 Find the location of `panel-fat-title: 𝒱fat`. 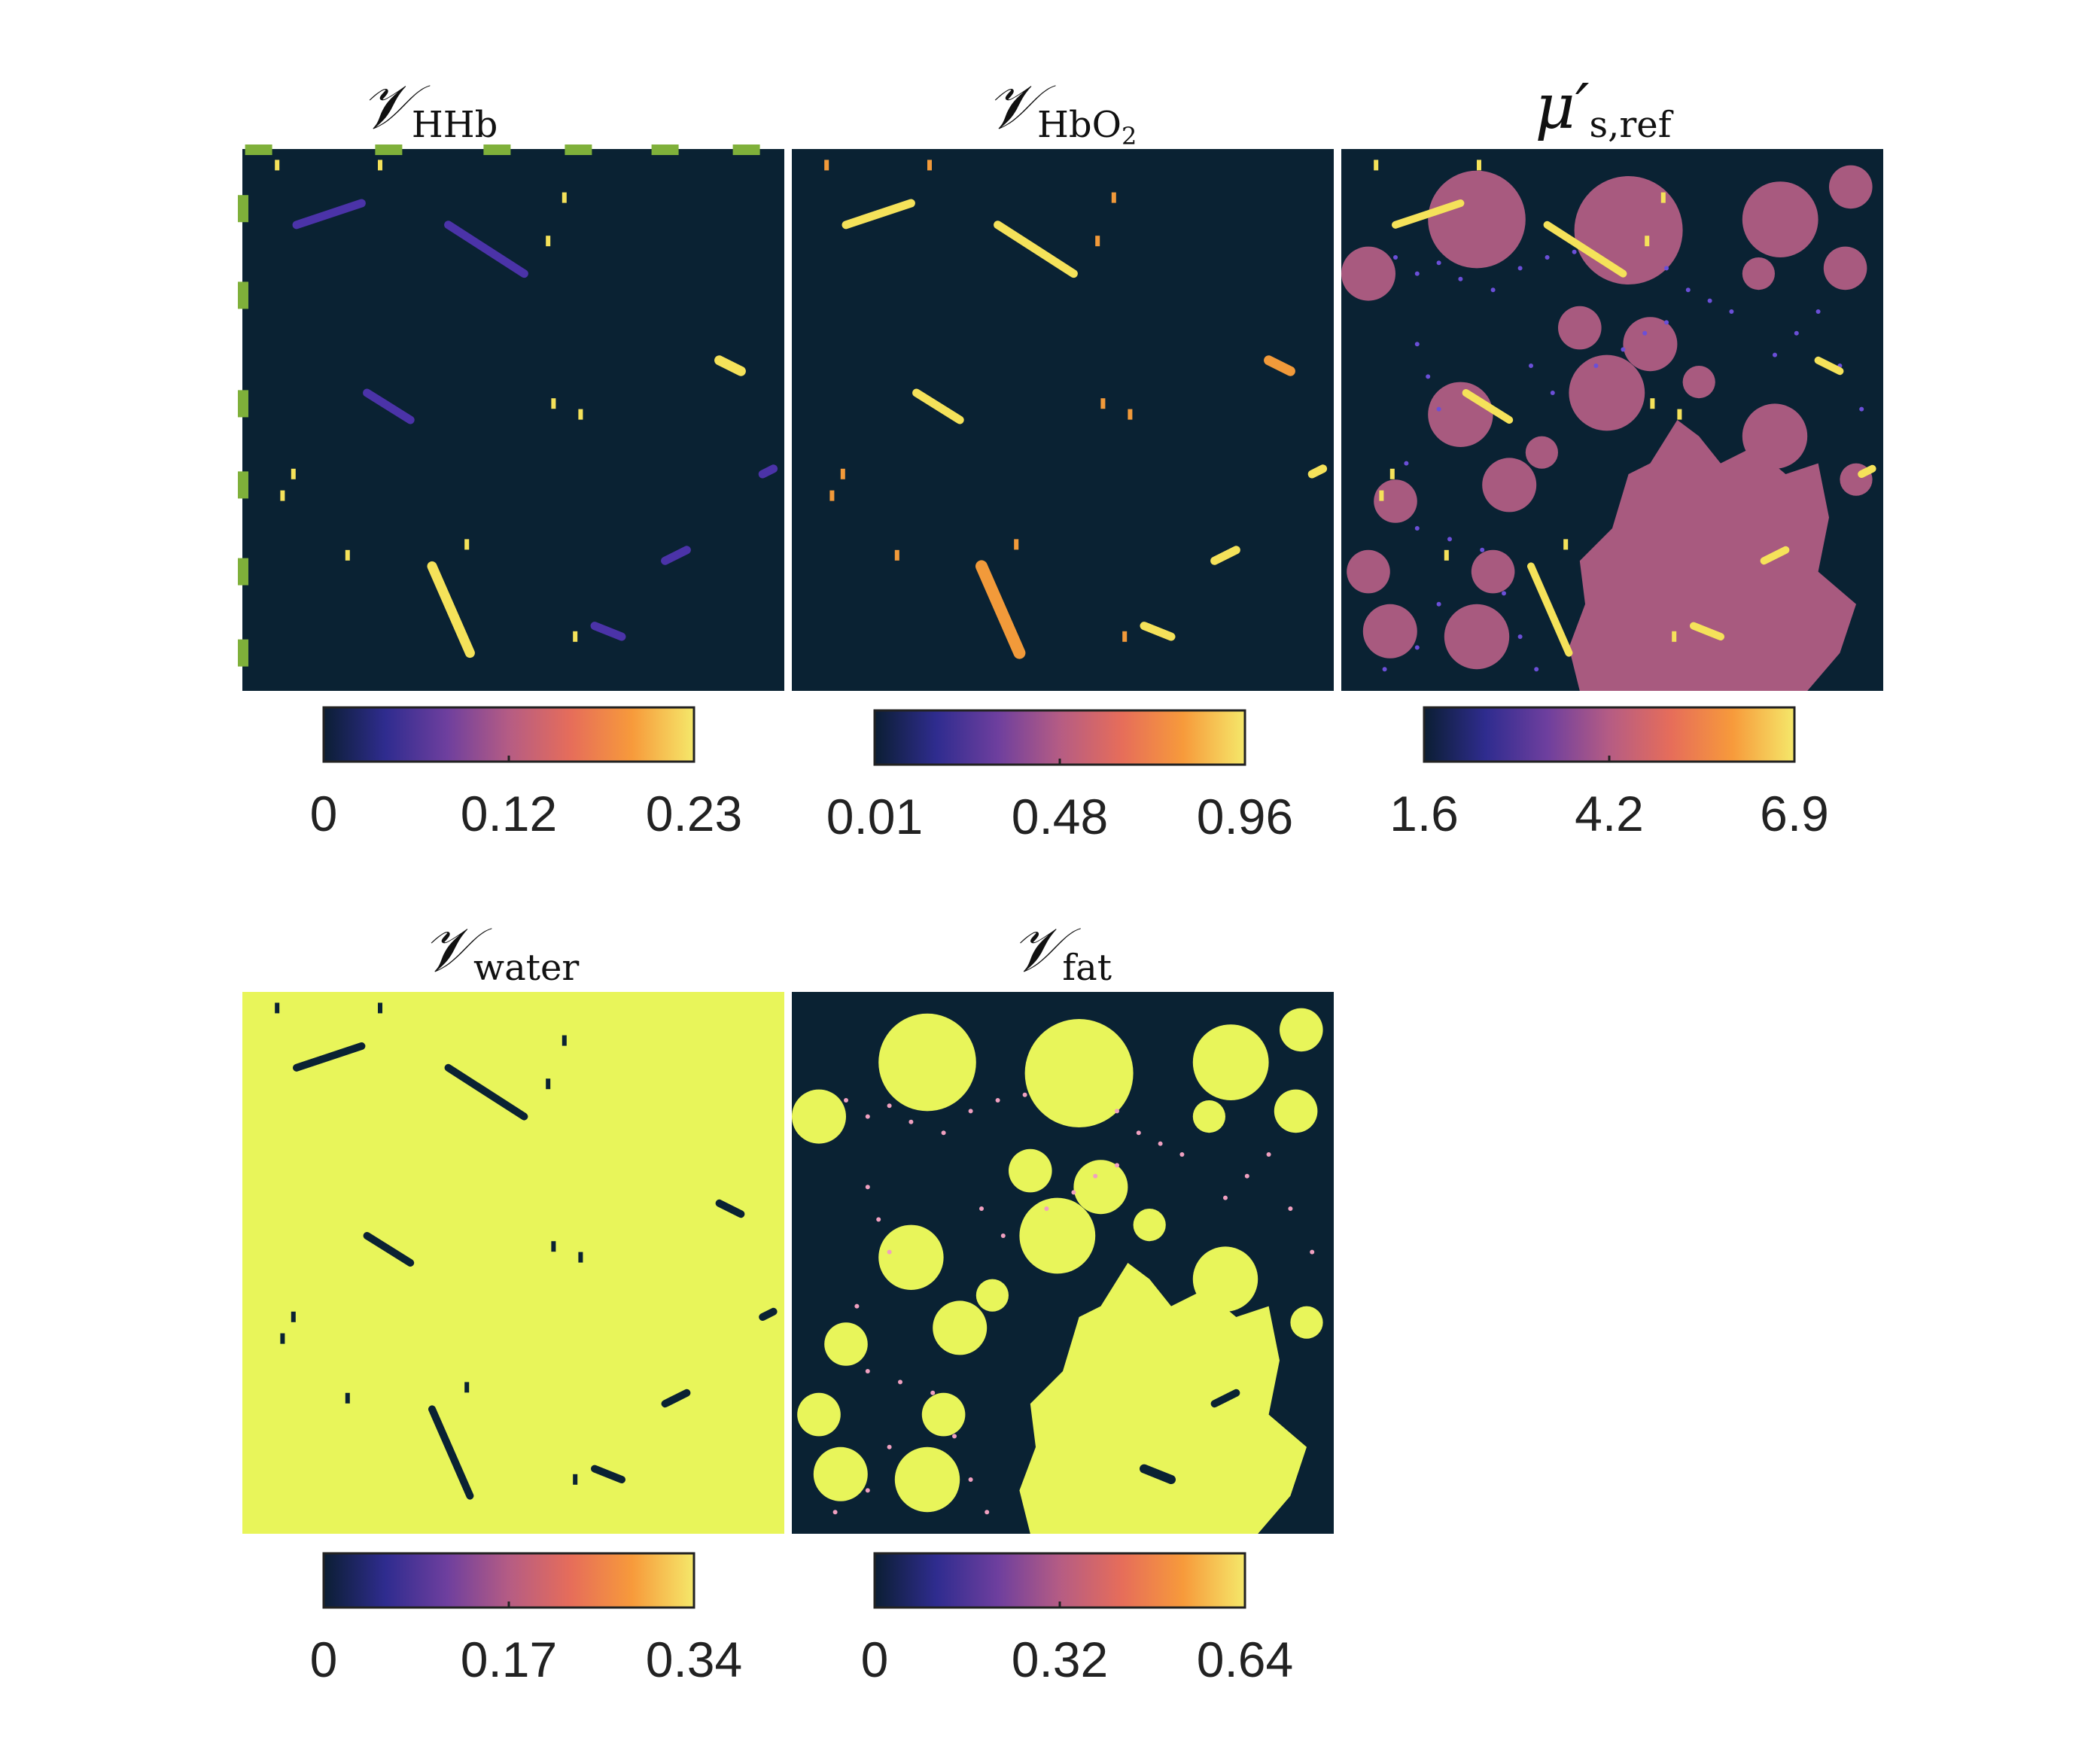

panel-fat-title: 𝒱fat is located at coordinates (1061, 951).